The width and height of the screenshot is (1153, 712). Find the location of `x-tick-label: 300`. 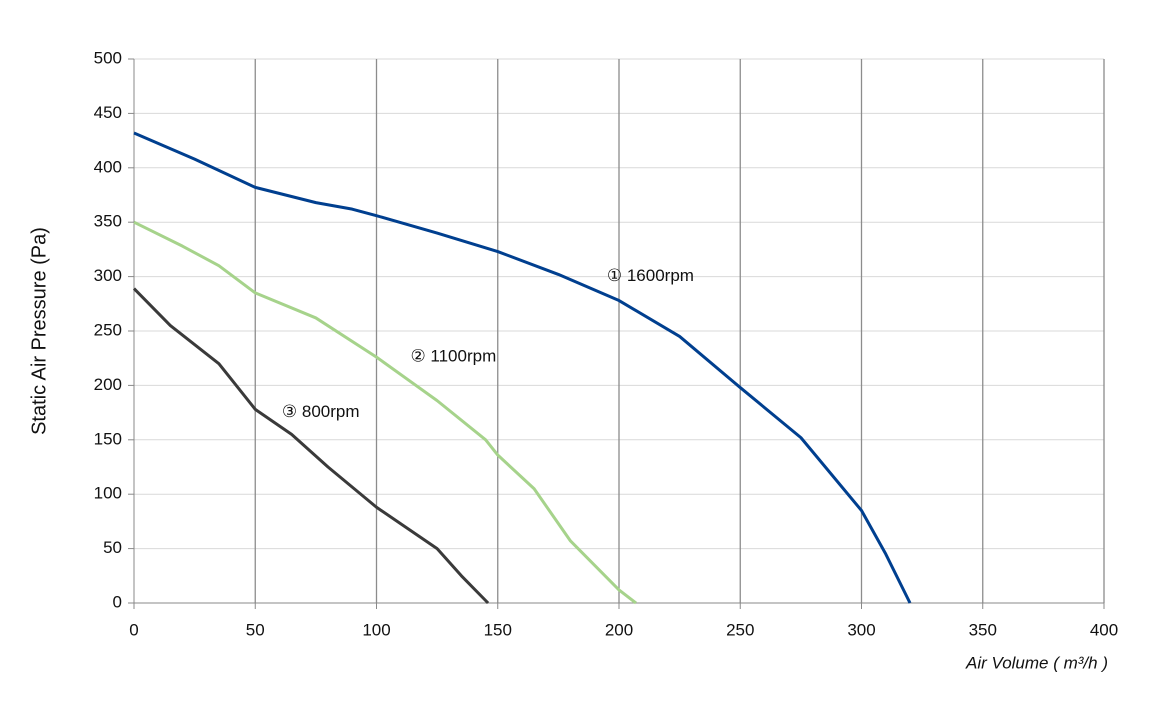

x-tick-label: 300 is located at coordinates (861, 629).